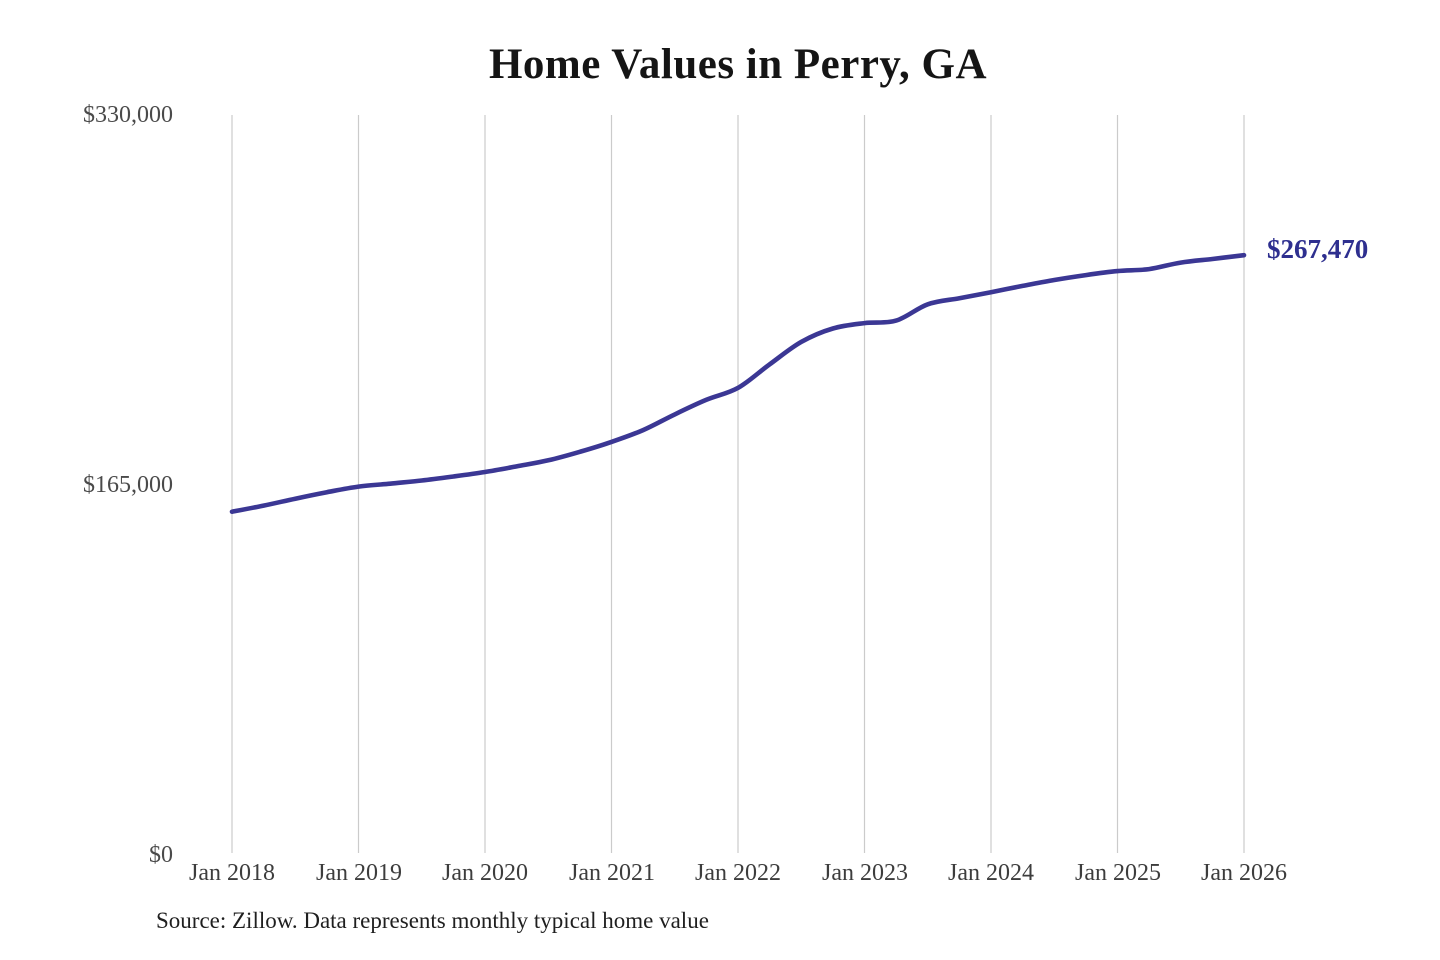 This screenshot has height=960, width=1440. I want to click on chart-title: Home Values in Perry, GA, so click(738, 64).